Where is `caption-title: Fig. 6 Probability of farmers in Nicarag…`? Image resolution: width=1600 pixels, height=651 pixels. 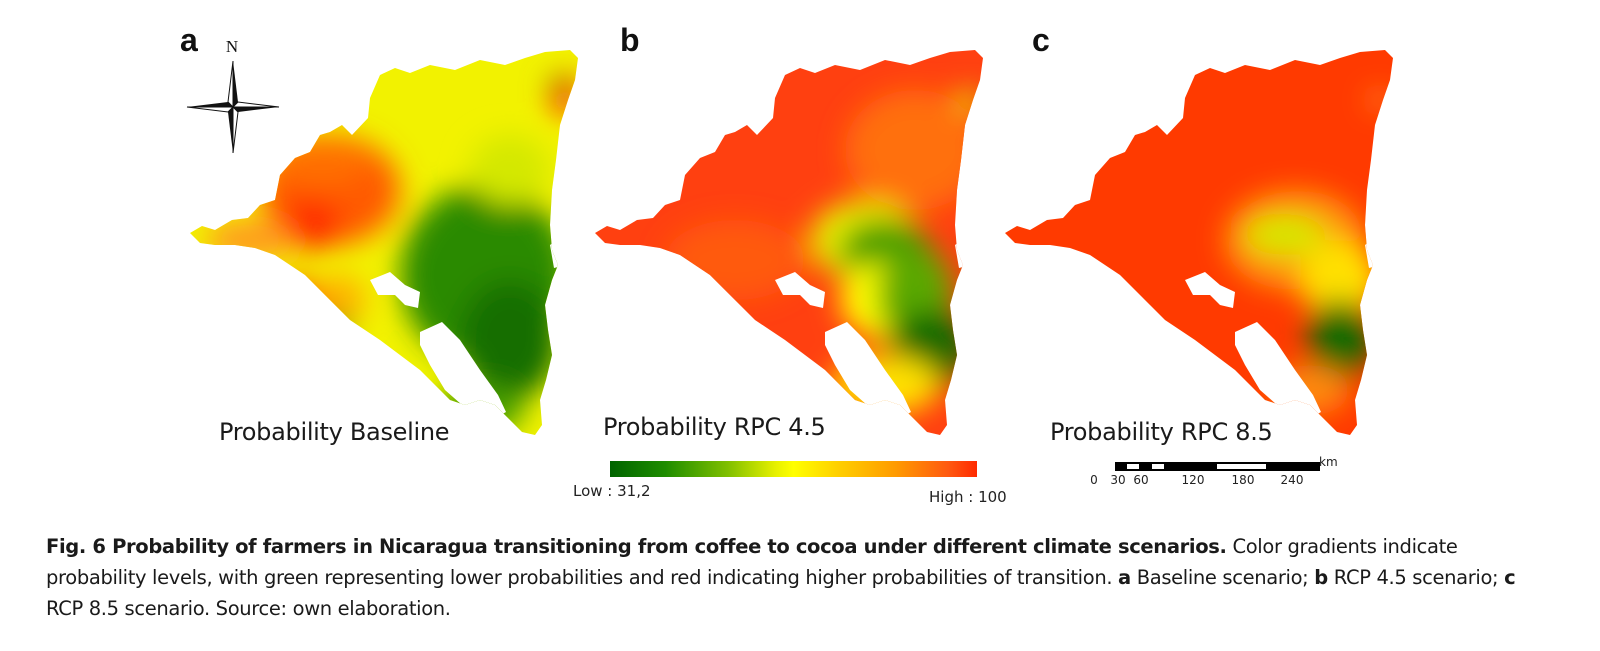
caption-title: Fig. 6 Probability of farmers in Nicarag… is located at coordinates (636, 546).